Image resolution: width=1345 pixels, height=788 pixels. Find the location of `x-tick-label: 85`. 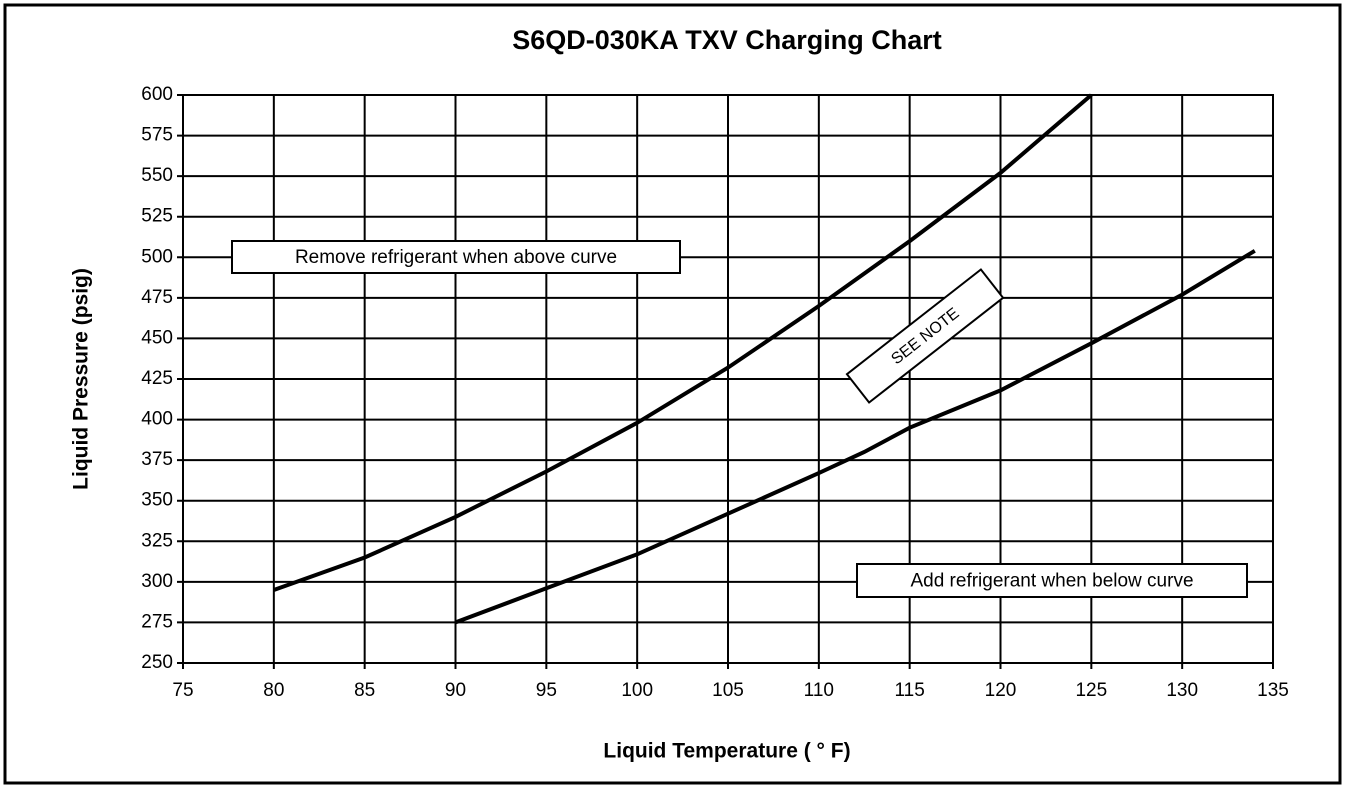

x-tick-label: 85 is located at coordinates (364, 690).